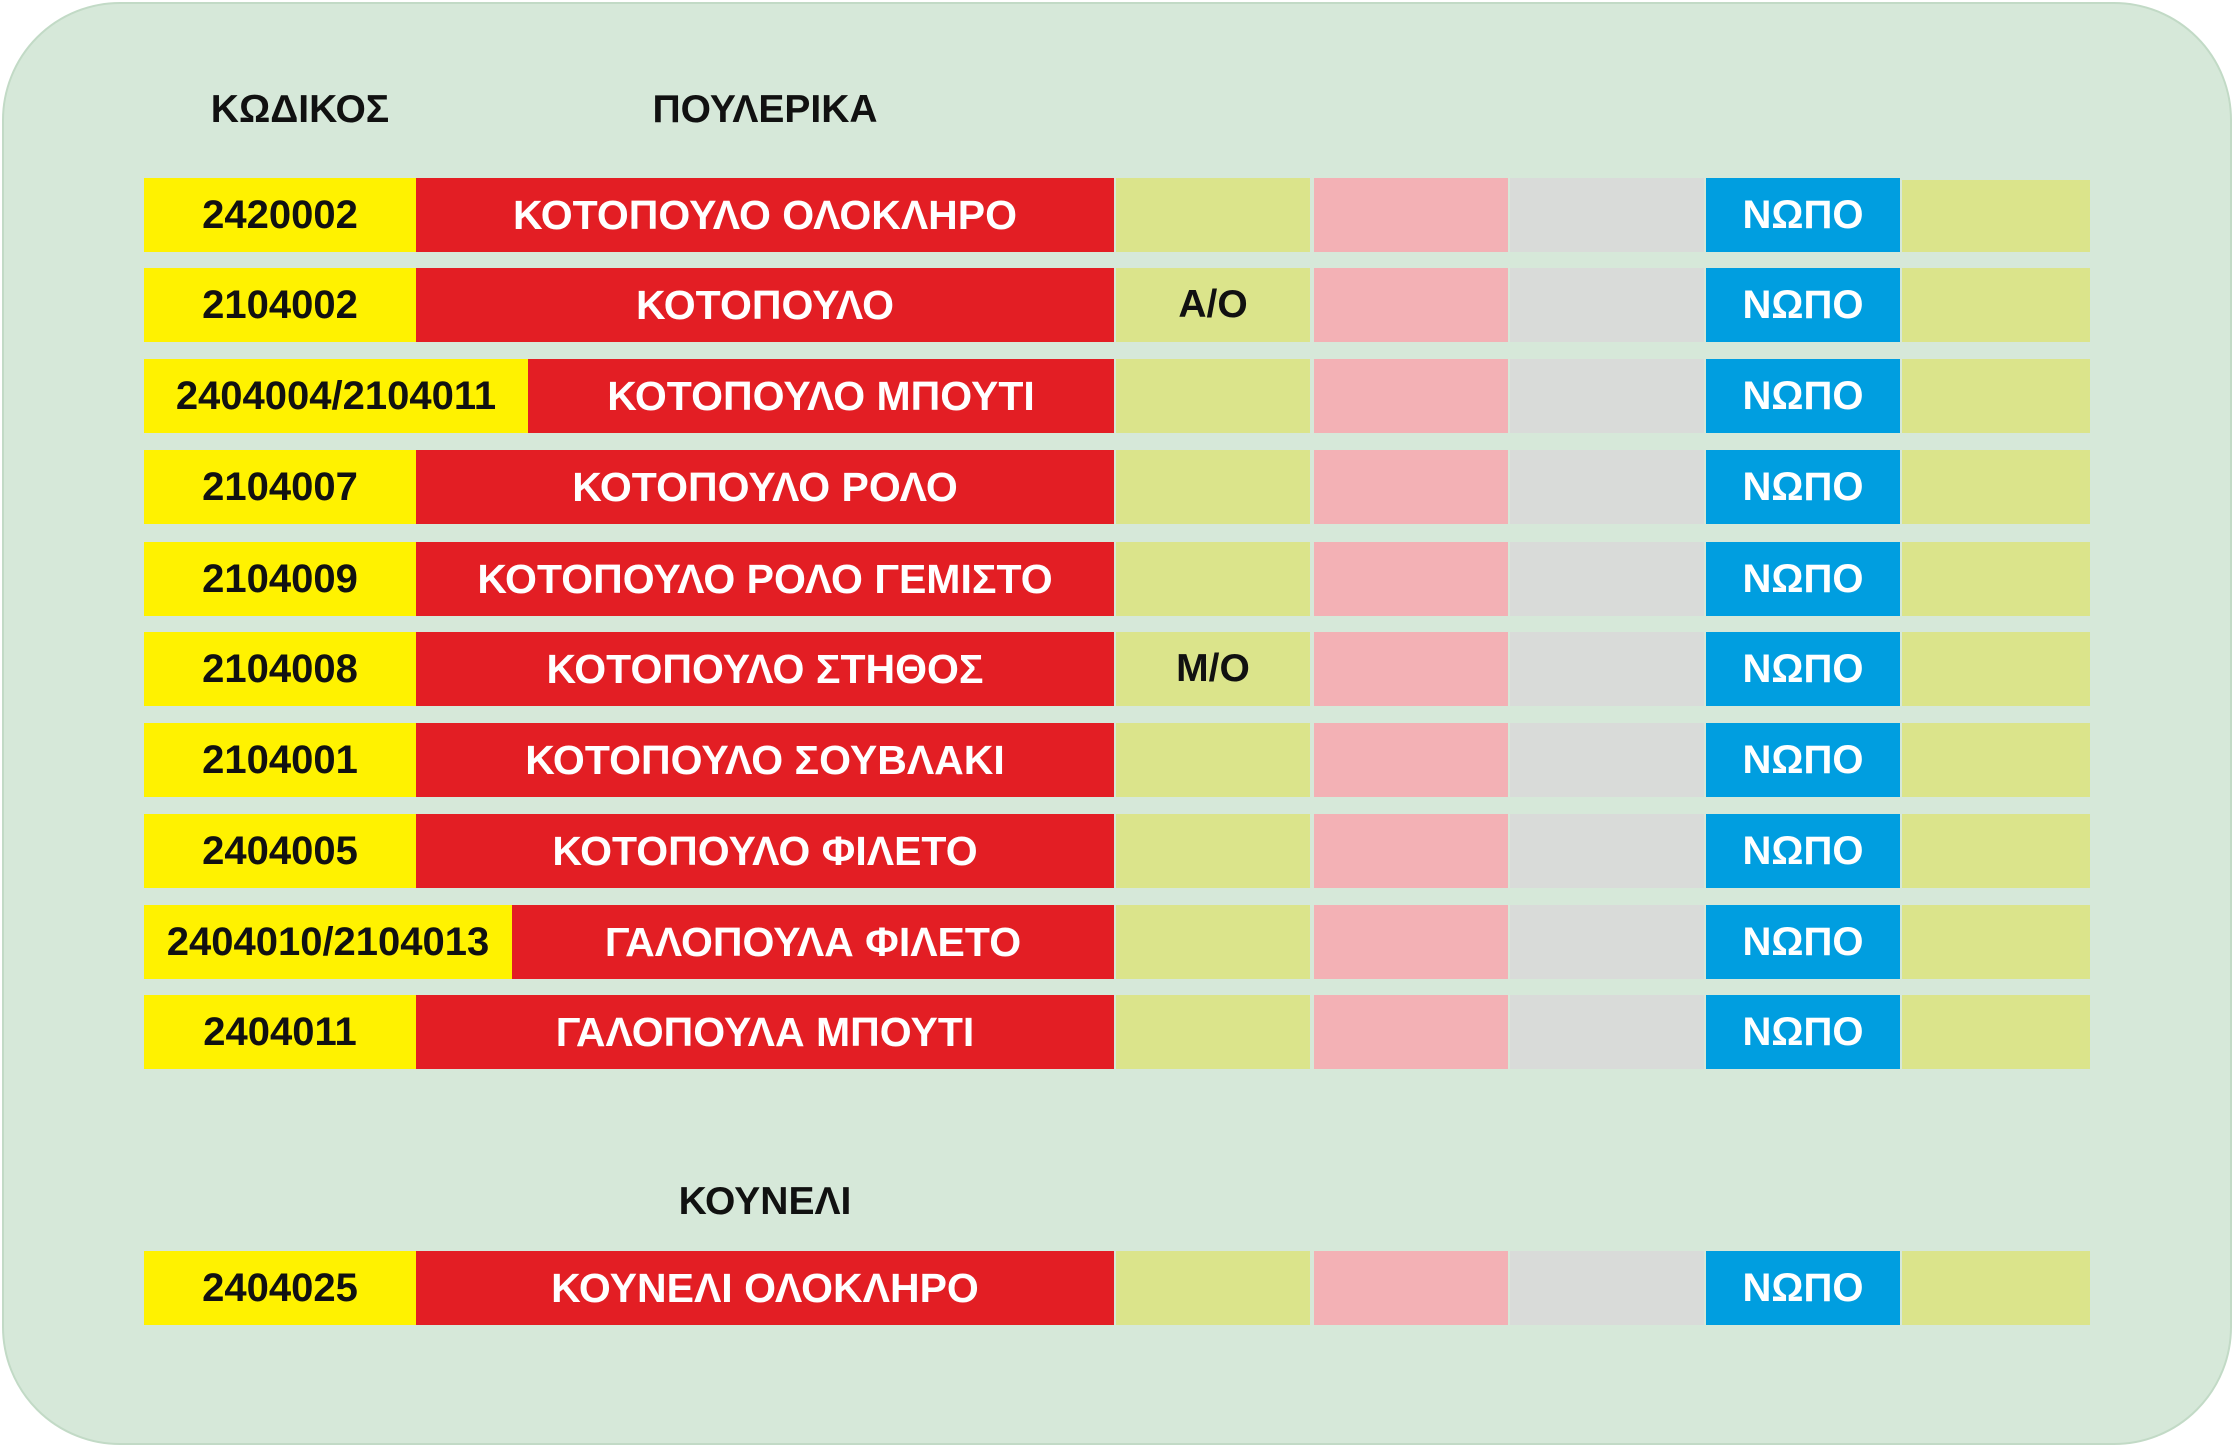  I want to click on product-name: ΚΟΤΟΠΟΥΛΟ, so click(765, 305).